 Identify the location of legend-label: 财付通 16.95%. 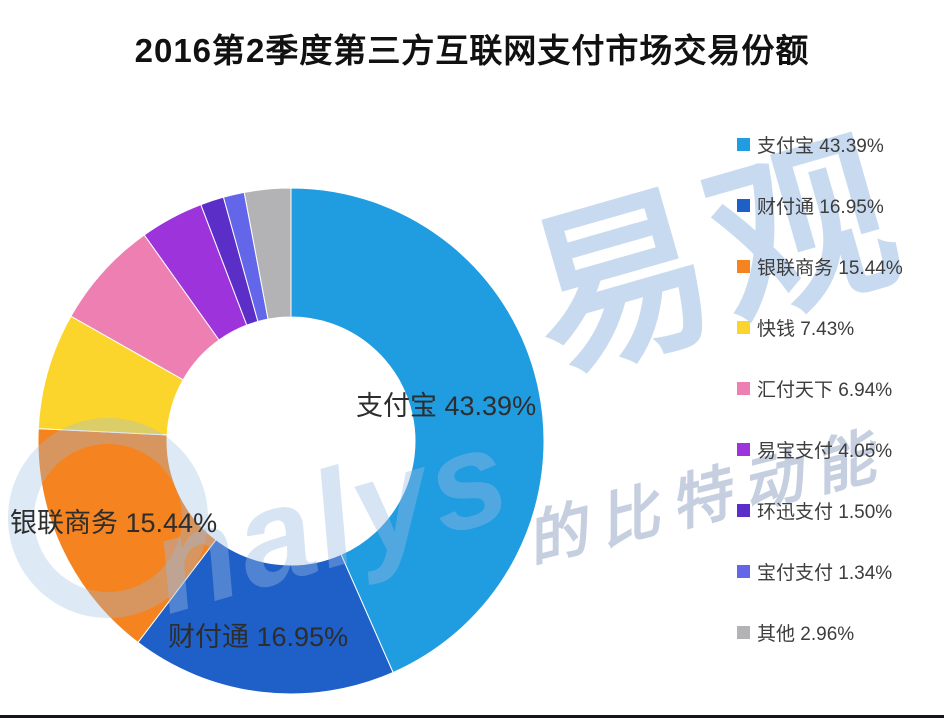
(820, 207).